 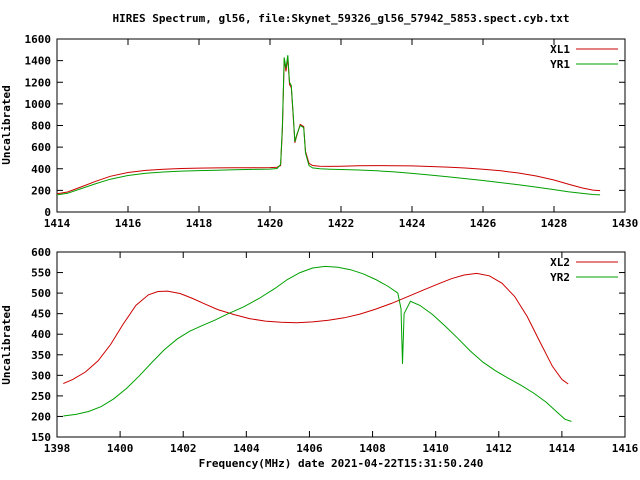 I want to click on y-tick-label: 1000, so click(x=38, y=104).